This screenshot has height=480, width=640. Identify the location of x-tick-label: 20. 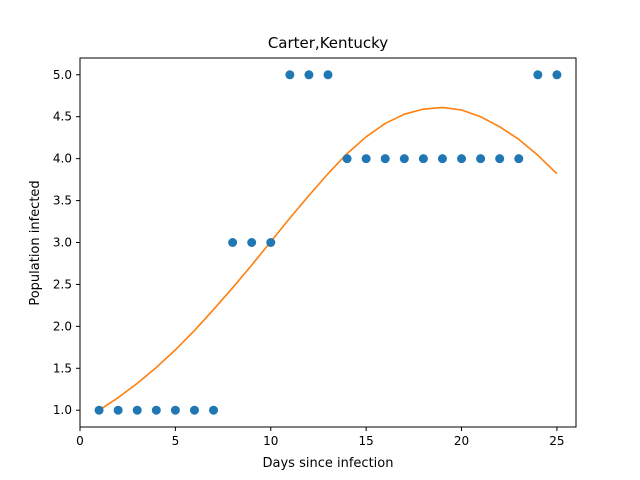
(461, 441).